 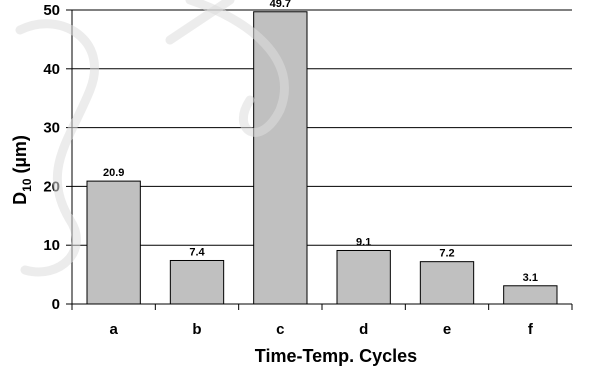 What do you see at coordinates (530, 278) in the screenshot?
I see `data-label-f: 3.1` at bounding box center [530, 278].